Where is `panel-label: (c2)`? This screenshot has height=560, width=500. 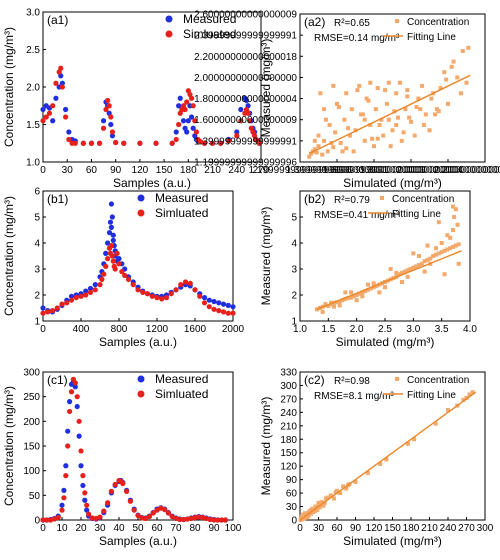
panel-label: (c2) is located at coordinates (314, 380).